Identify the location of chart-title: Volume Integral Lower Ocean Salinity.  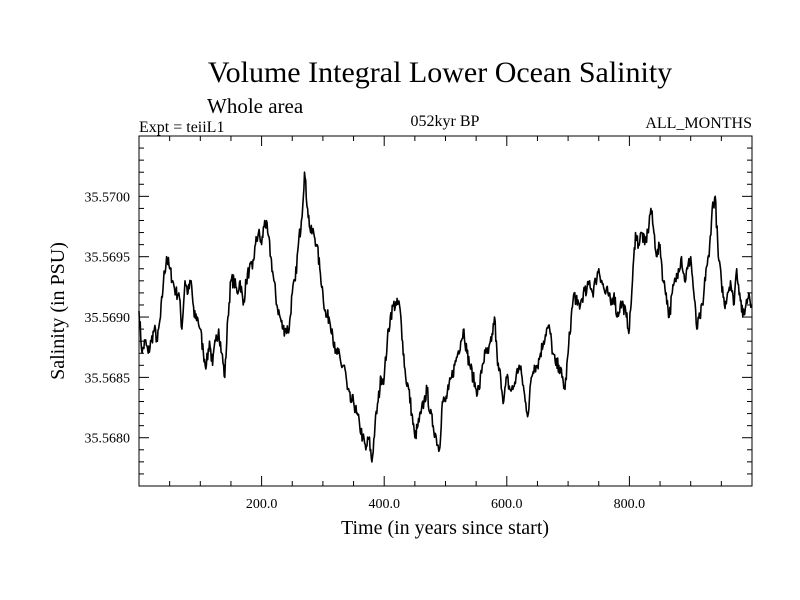
(440, 72).